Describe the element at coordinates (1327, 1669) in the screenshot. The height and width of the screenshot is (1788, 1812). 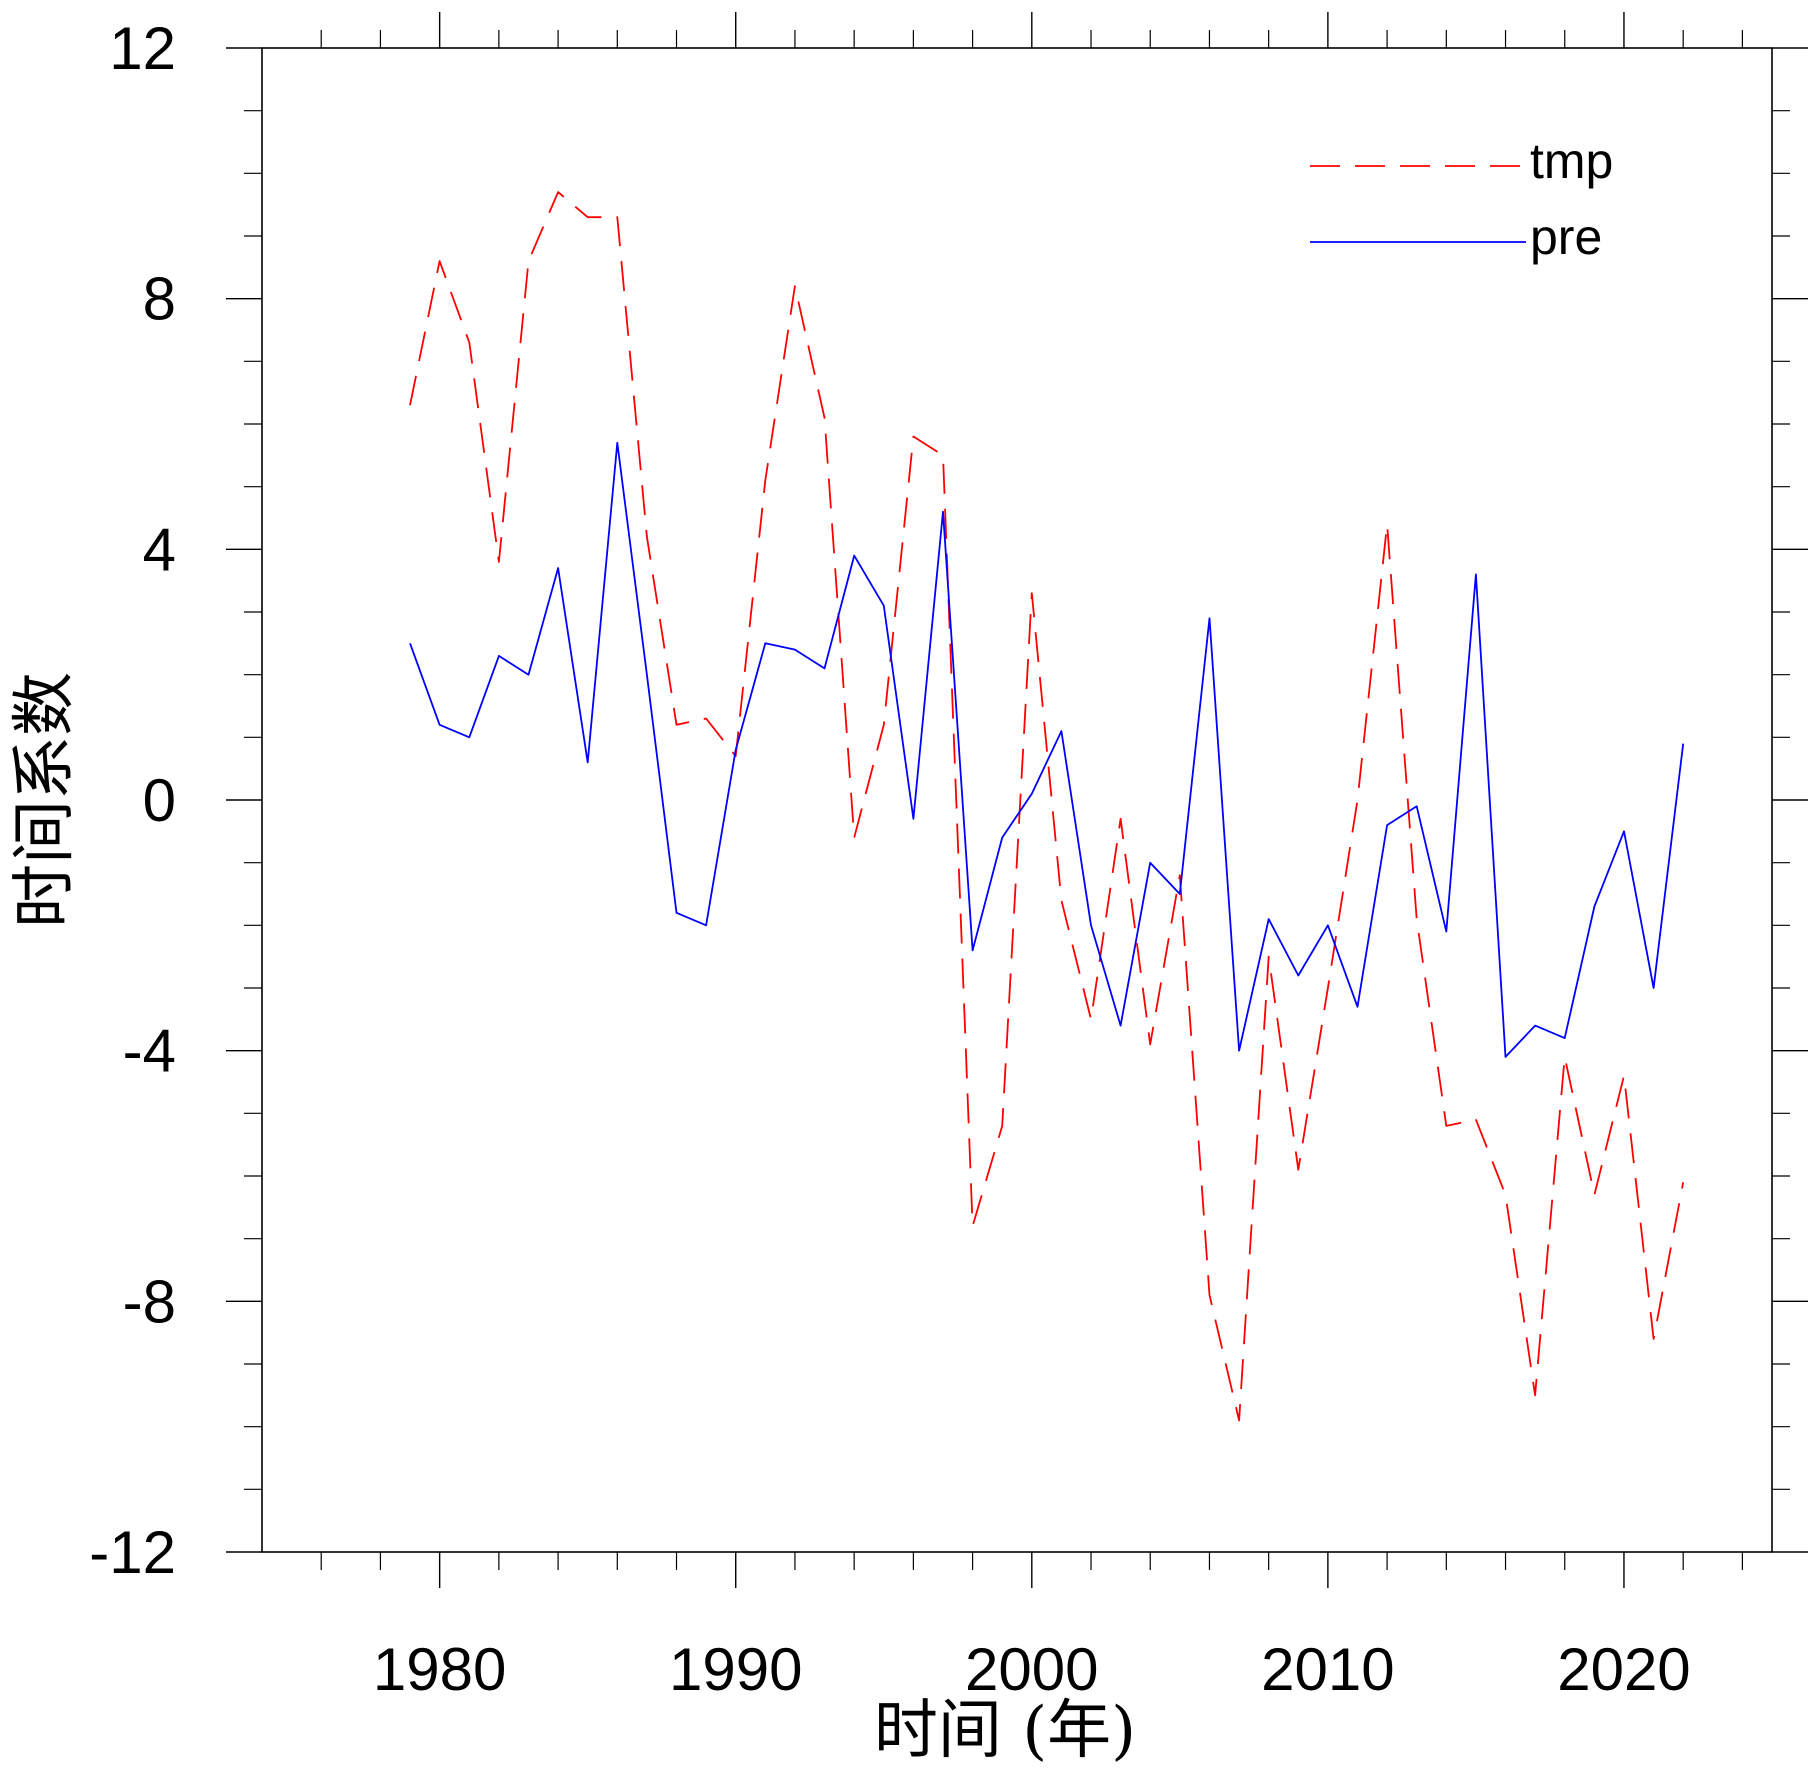
I see `x-tick-label: 2010` at that location.